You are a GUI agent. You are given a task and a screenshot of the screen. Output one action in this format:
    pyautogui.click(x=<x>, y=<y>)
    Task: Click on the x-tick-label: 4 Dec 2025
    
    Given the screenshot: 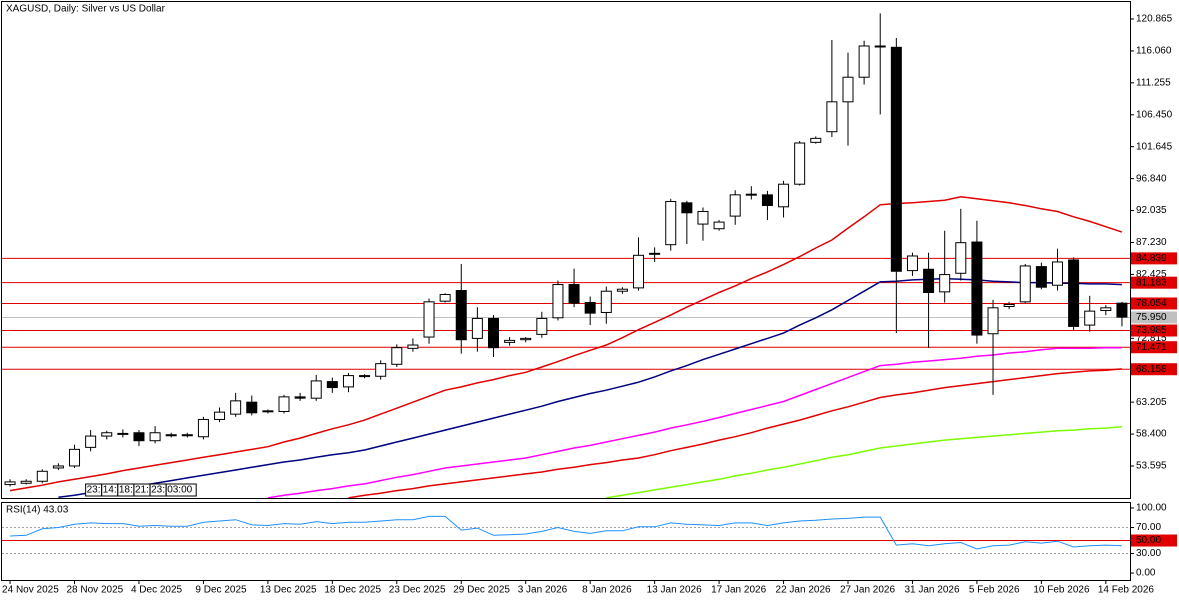 What is the action you would take?
    pyautogui.click(x=157, y=590)
    